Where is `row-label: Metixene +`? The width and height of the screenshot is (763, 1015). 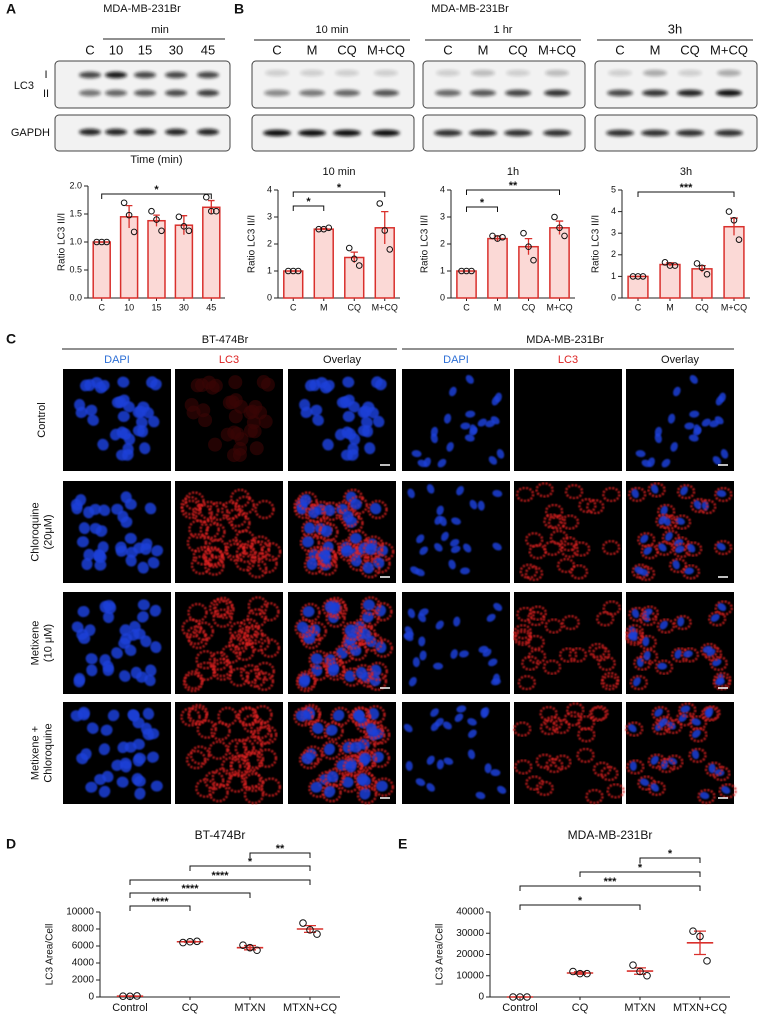
row-label: Metixene + is located at coordinates (35, 753).